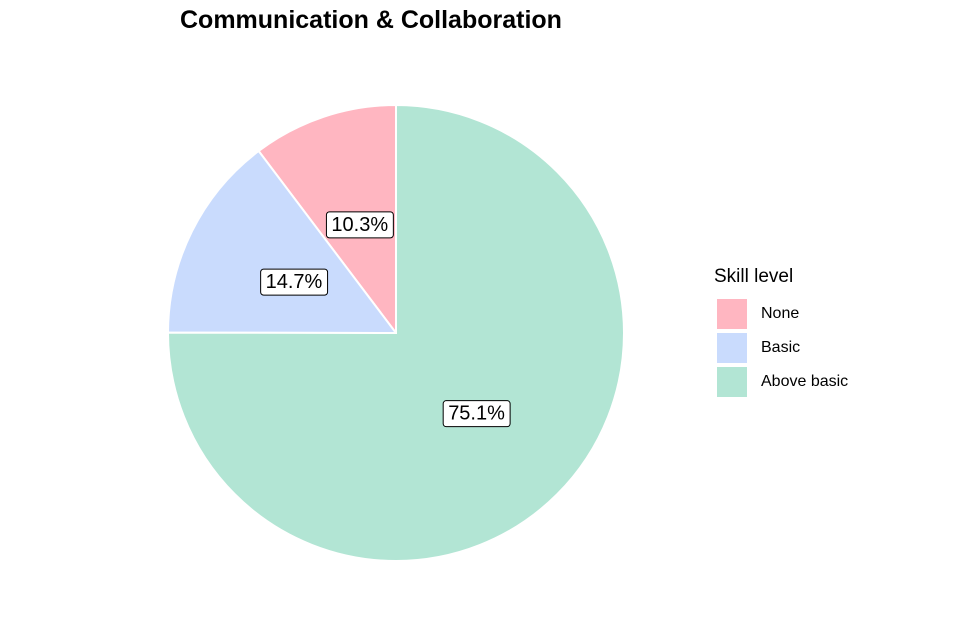 The image size is (970, 636). I want to click on legend-label-none: None, so click(780, 314).